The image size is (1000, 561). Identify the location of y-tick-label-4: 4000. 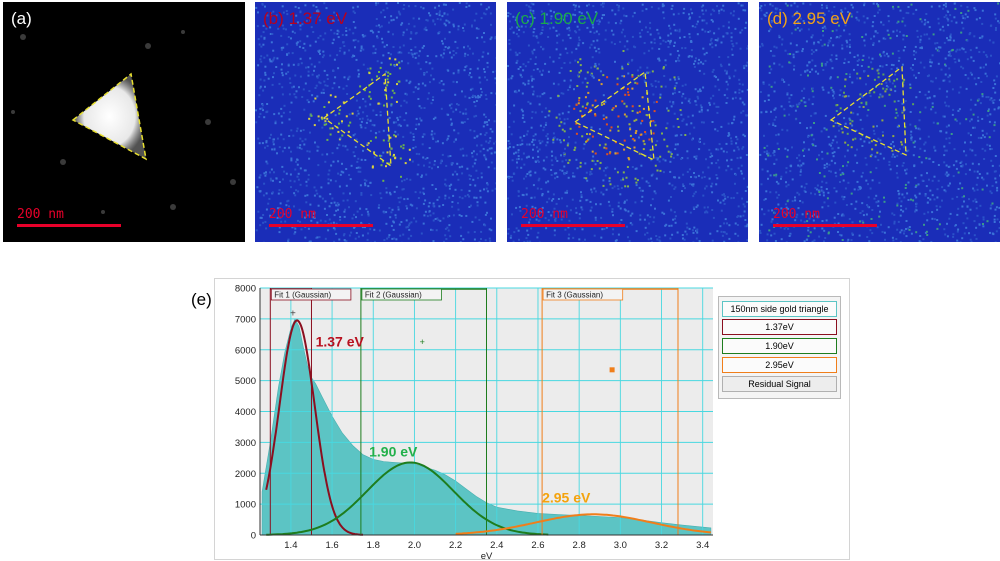
(245, 412).